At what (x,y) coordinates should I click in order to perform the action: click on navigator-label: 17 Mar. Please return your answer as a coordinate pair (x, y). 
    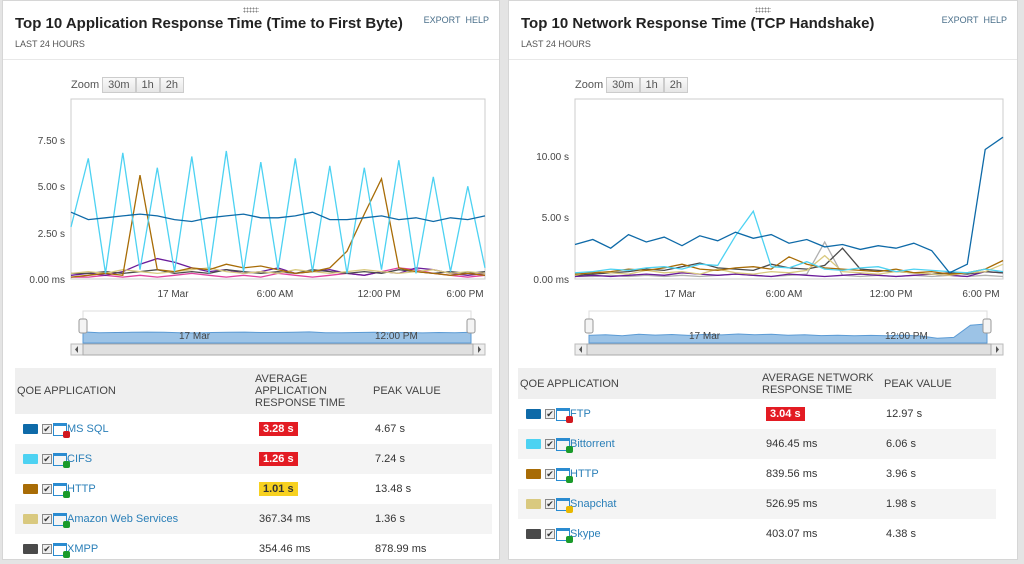
    Looking at the image, I should click on (705, 336).